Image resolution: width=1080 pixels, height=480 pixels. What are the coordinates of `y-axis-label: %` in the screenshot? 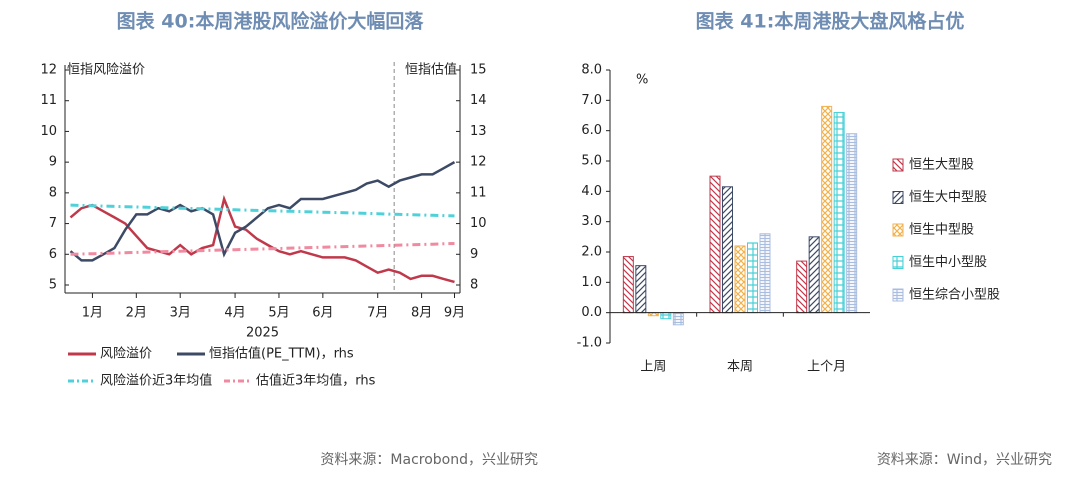 It's located at (642, 80).